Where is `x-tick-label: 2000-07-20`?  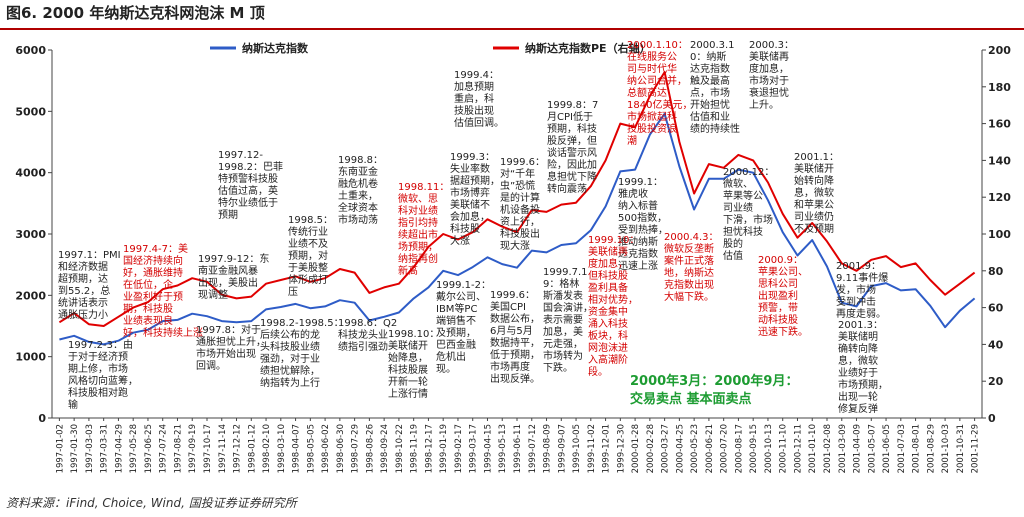 x-tick-label: 2000-07-20 is located at coordinates (725, 448).